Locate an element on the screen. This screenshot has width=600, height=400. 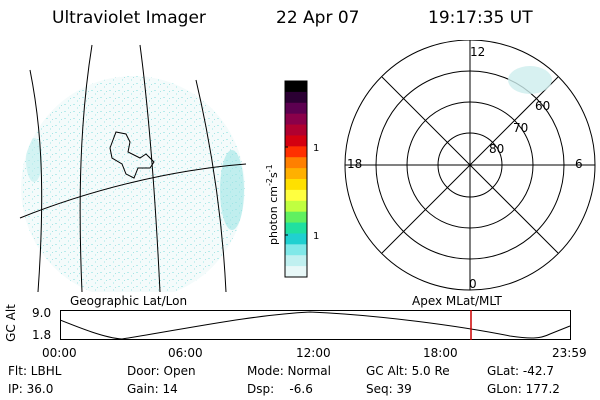
filter-info: Flt: LBHL is located at coordinates (35, 371).